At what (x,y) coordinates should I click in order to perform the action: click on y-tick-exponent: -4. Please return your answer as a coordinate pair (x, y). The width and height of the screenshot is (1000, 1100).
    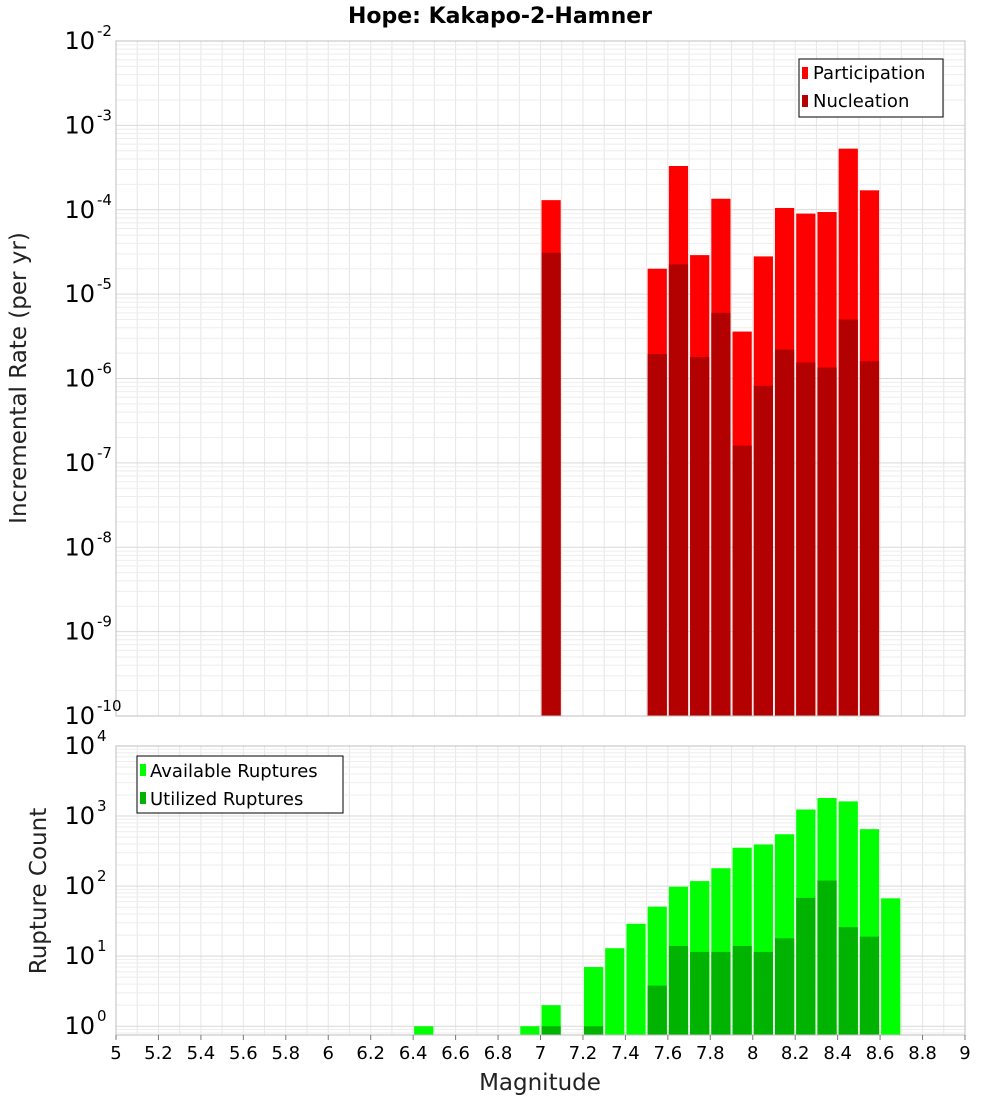
    Looking at the image, I should click on (104, 200).